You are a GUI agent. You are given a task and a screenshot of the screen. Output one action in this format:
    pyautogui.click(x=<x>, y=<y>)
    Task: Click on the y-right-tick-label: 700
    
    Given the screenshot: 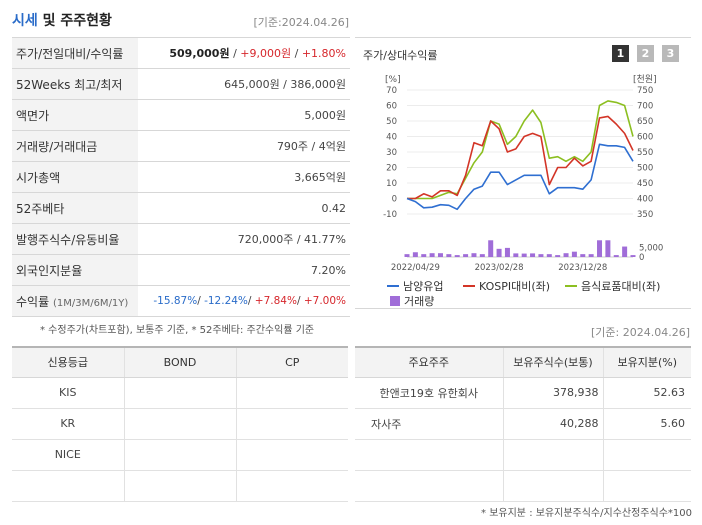 What is the action you would take?
    pyautogui.click(x=645, y=107)
    